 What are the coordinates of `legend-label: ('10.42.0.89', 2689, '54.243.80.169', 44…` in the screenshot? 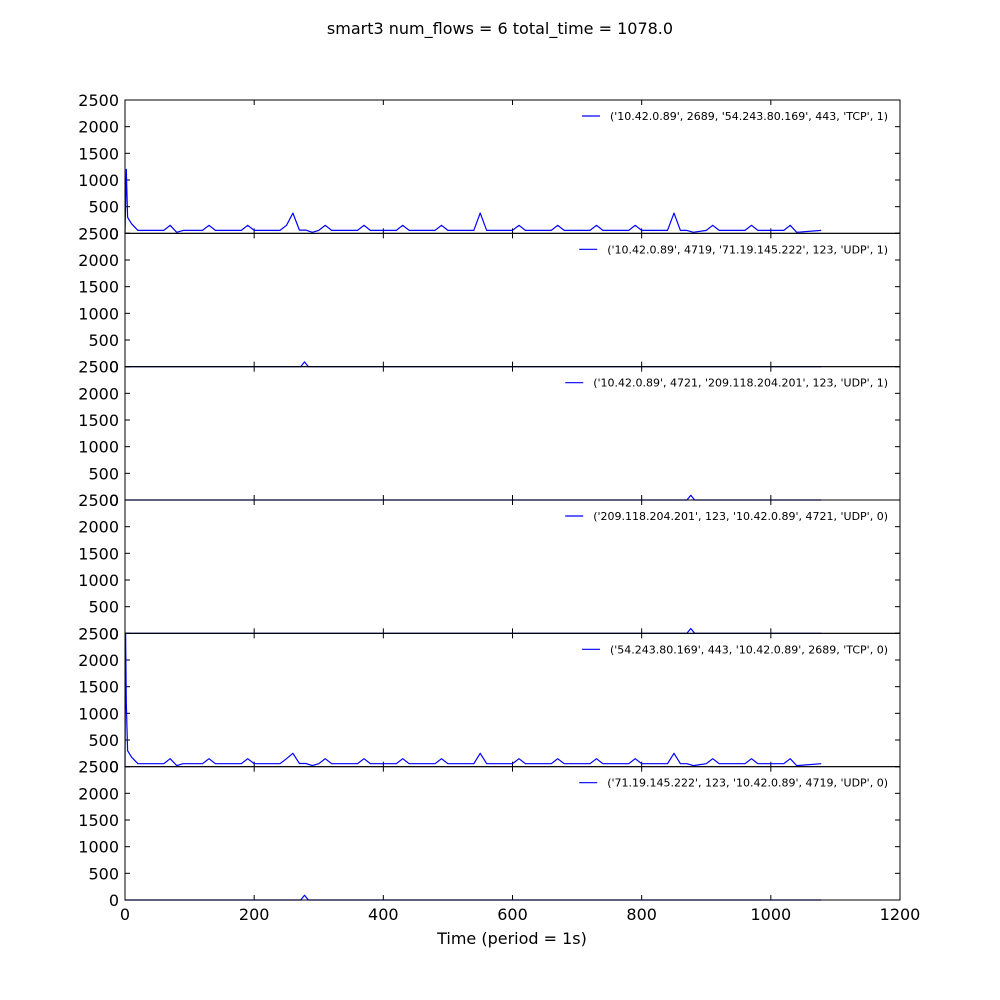 It's located at (749, 116).